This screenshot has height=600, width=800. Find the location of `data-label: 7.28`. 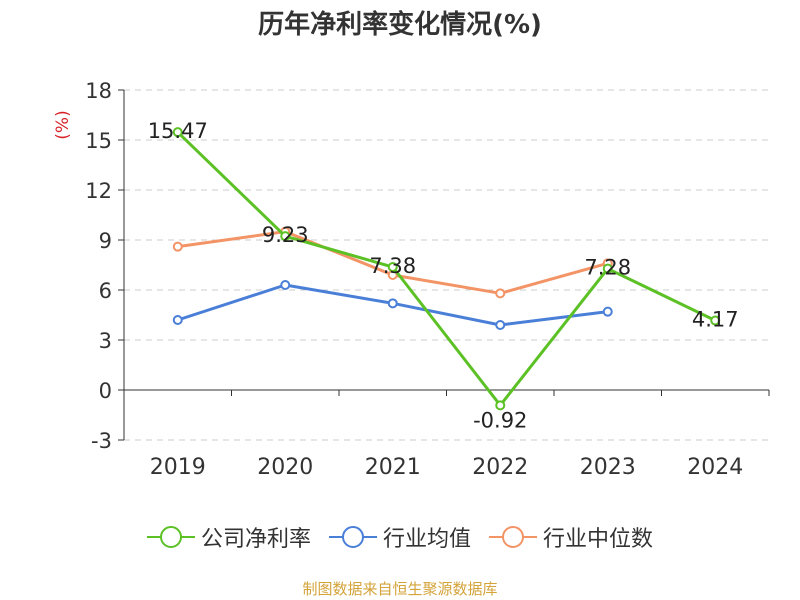

data-label: 7.28 is located at coordinates (607, 268).